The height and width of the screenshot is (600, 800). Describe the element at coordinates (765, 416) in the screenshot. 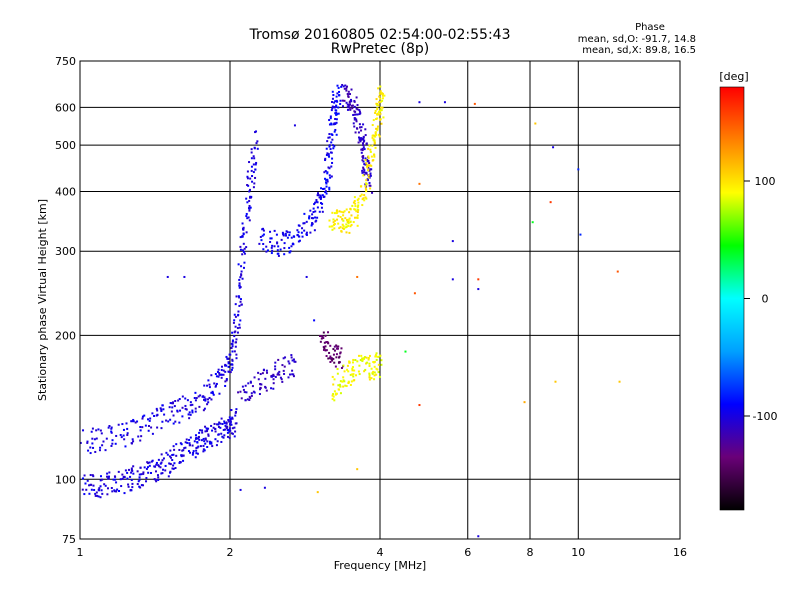

I see `colorbar-tick-label: -100` at that location.